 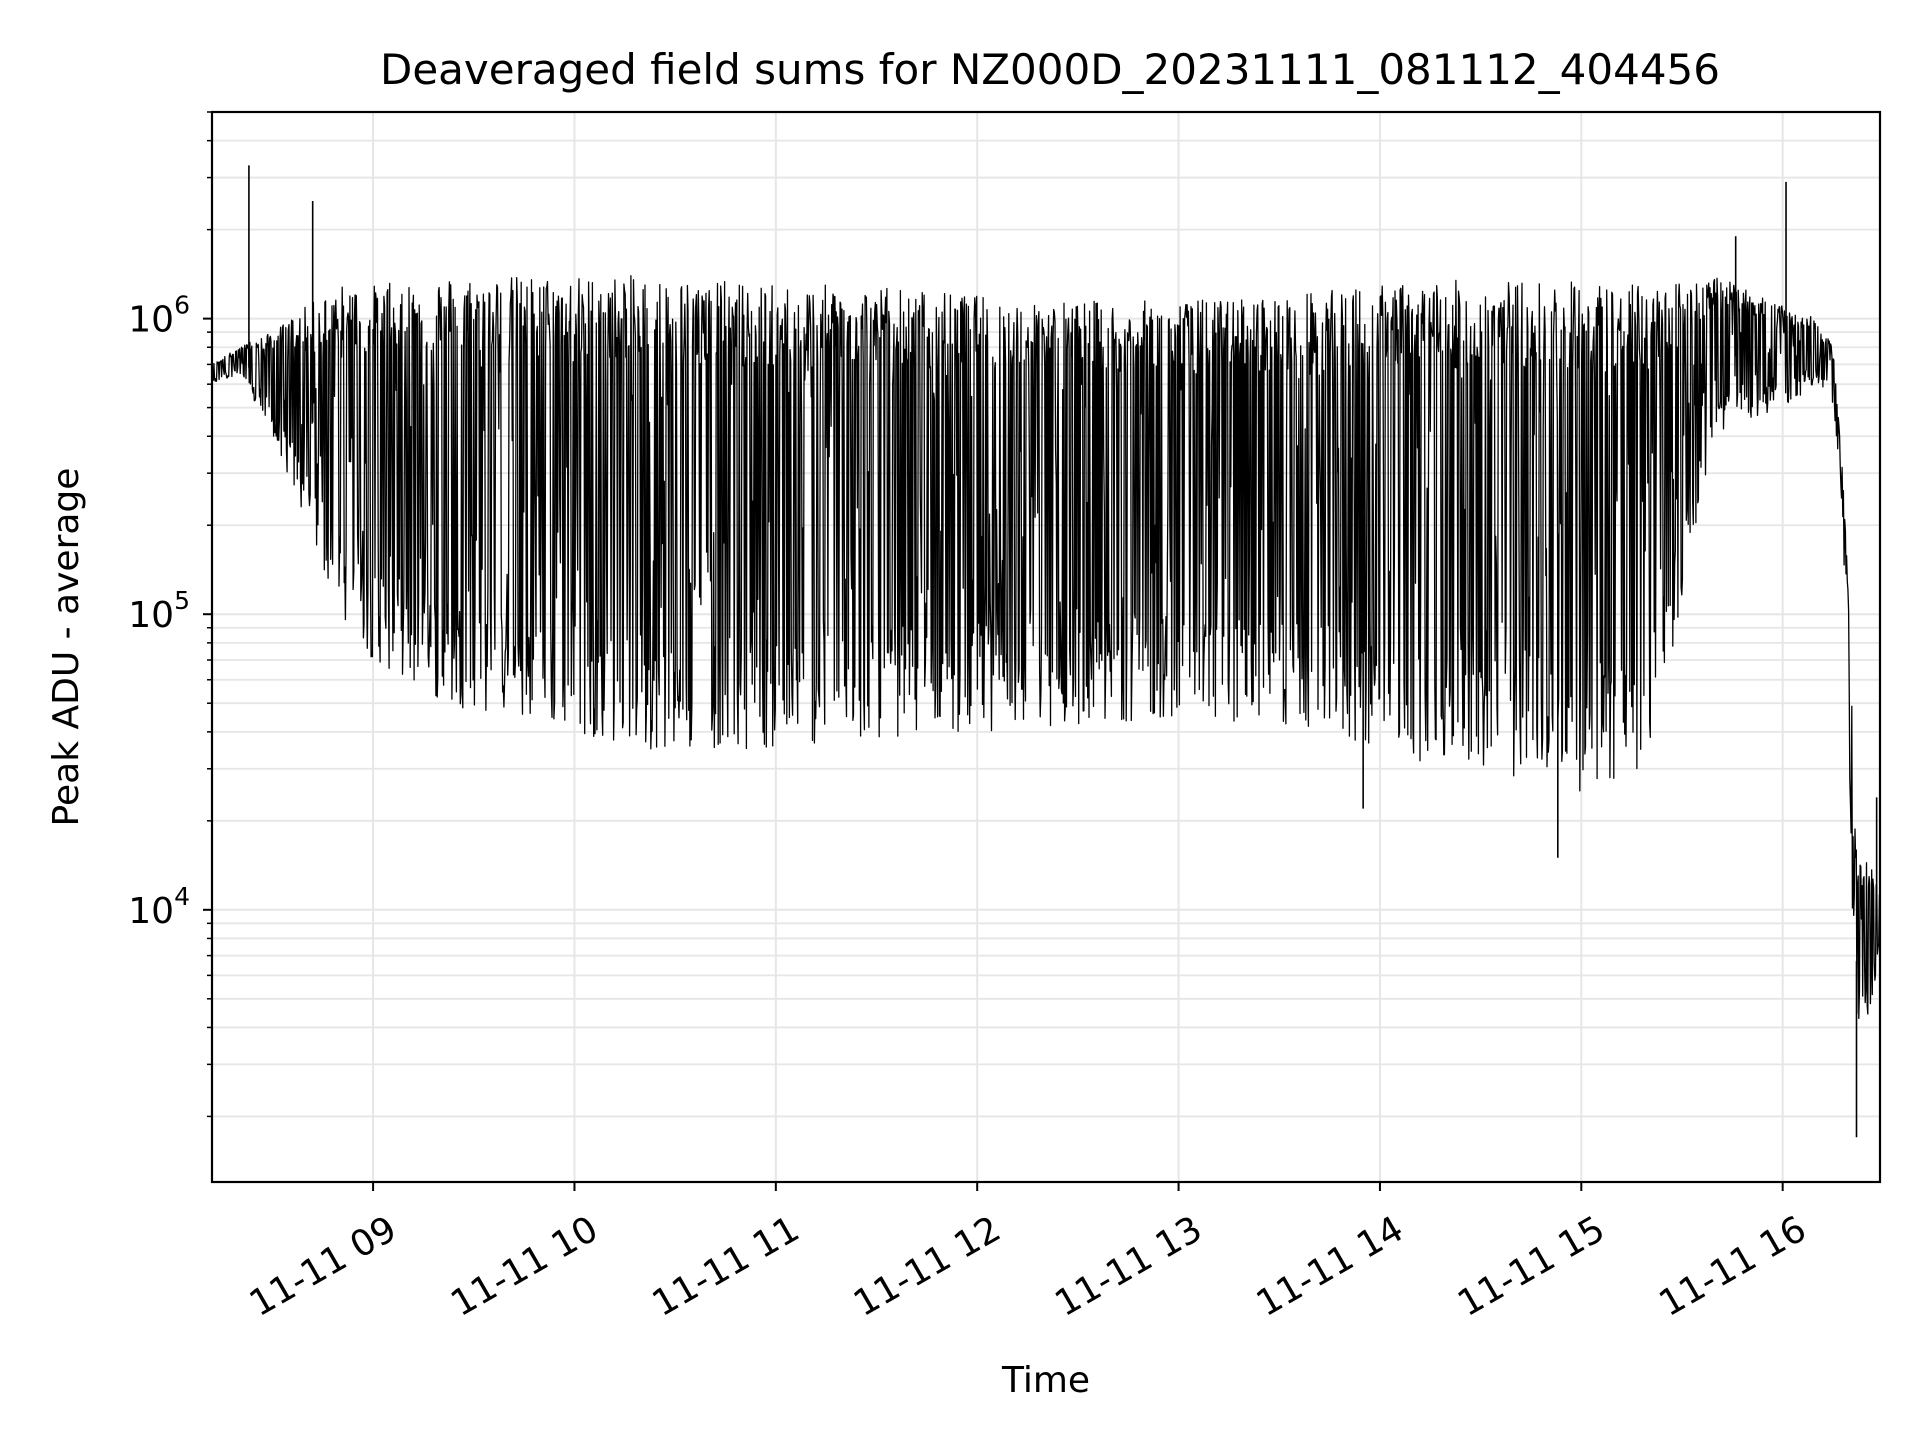 I want to click on y-ticks: 10⁴ 10⁵ 10⁶, so click(x=170, y=614).